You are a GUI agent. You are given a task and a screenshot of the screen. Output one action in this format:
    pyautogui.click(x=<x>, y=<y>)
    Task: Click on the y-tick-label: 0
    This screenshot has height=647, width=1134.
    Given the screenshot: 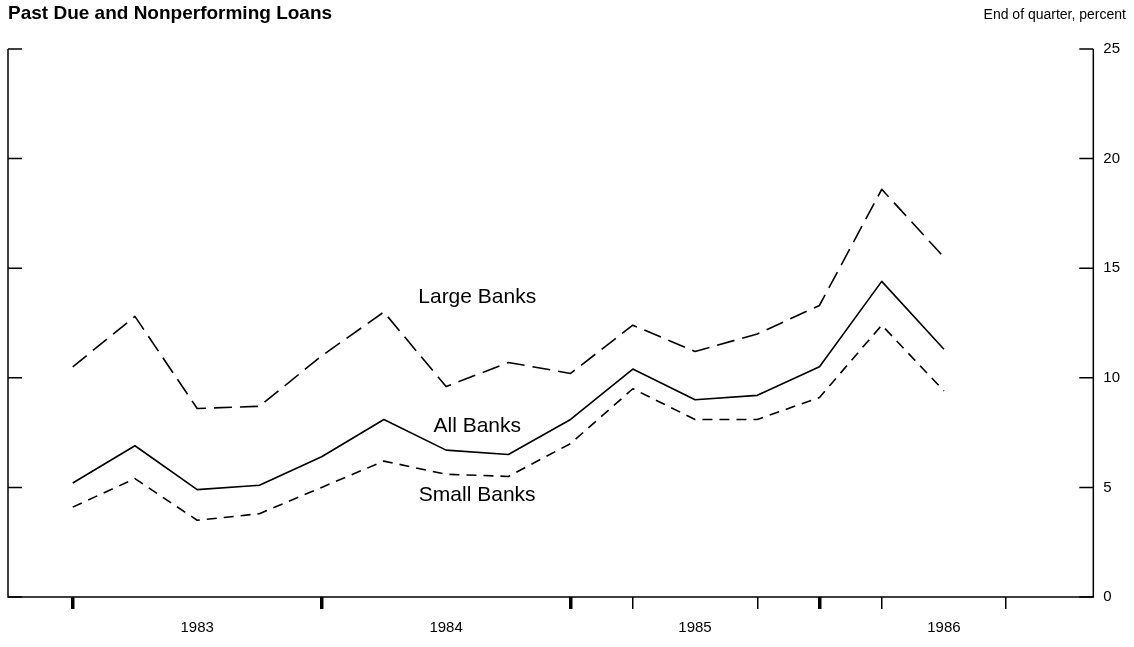 What is the action you would take?
    pyautogui.click(x=1107, y=596)
    